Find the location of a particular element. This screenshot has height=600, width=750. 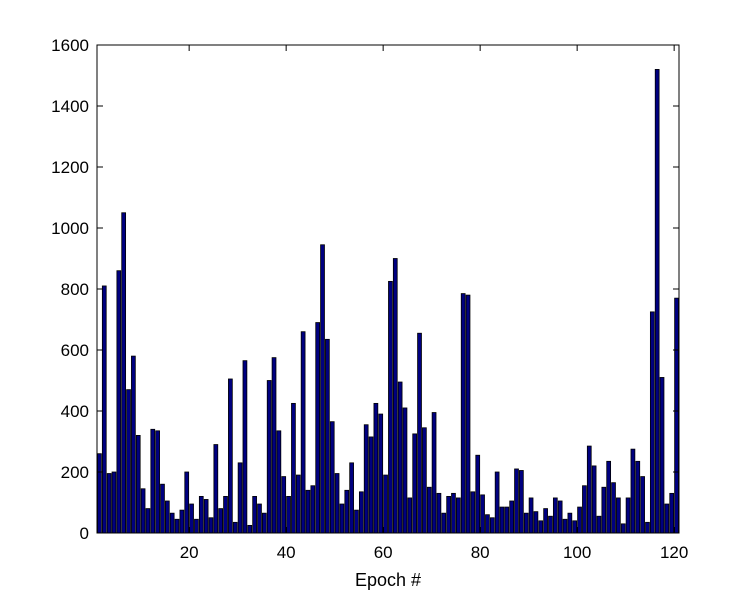

y-tick-label: 400 is located at coordinates (75, 411).